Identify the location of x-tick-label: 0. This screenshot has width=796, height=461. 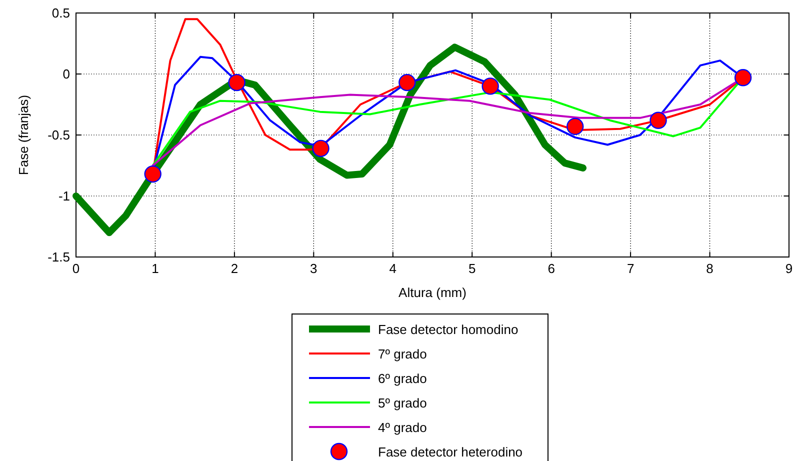
(76, 268).